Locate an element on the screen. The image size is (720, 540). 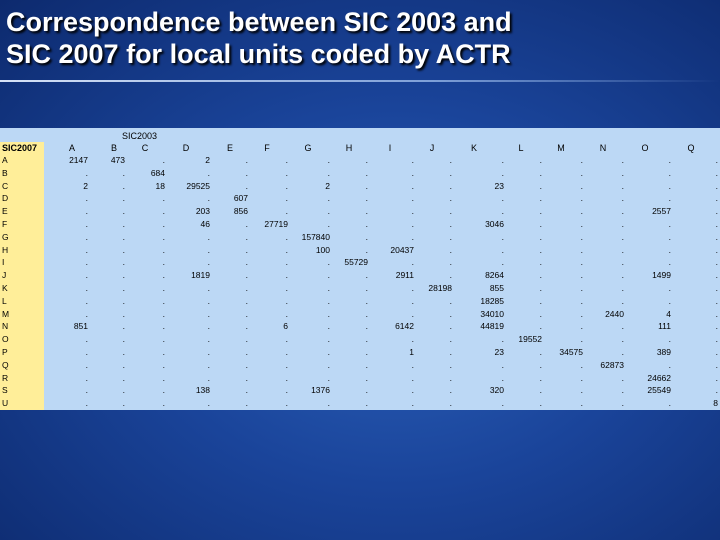
table-cell-value: 23 is located at coordinates (499, 352).